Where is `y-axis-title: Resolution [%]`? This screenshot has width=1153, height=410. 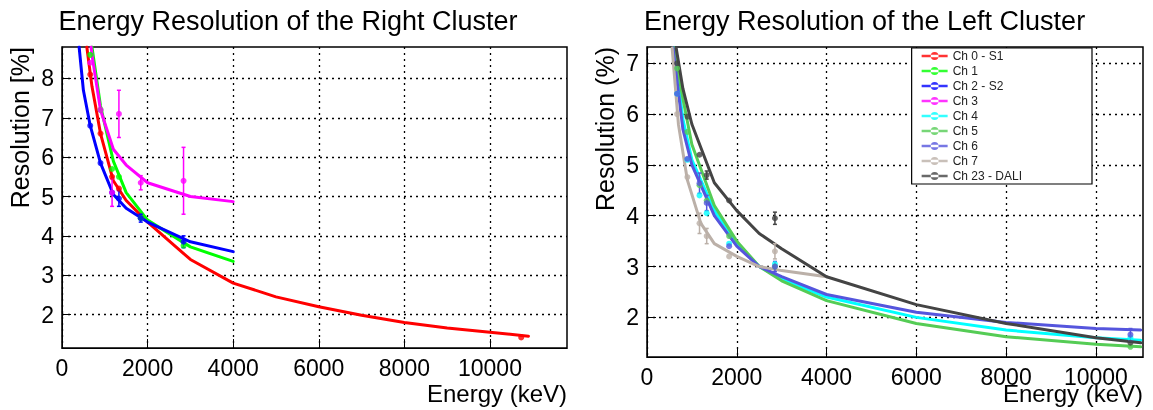
y-axis-title: Resolution [%] is located at coordinates (19, 128).